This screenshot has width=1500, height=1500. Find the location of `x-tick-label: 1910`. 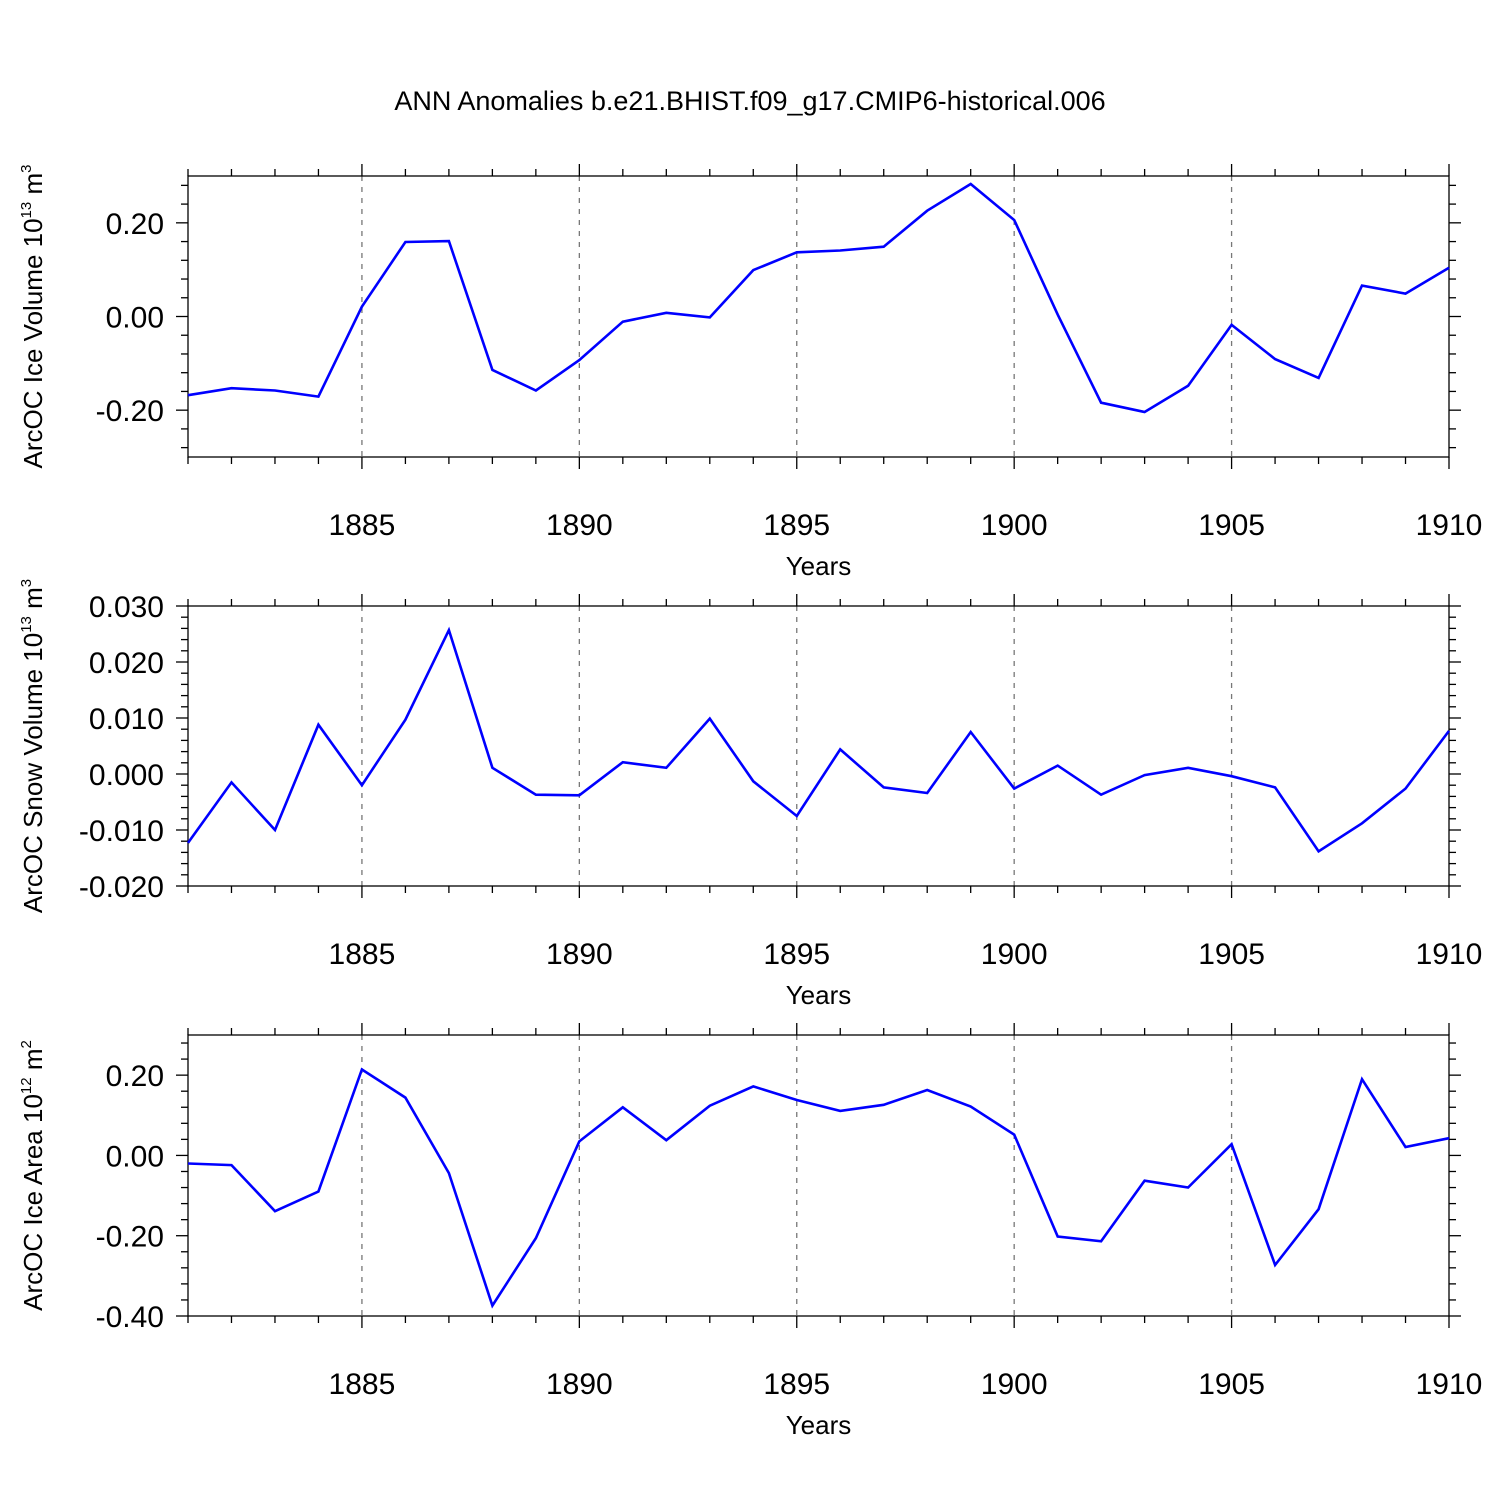

x-tick-label: 1910 is located at coordinates (1449, 525).